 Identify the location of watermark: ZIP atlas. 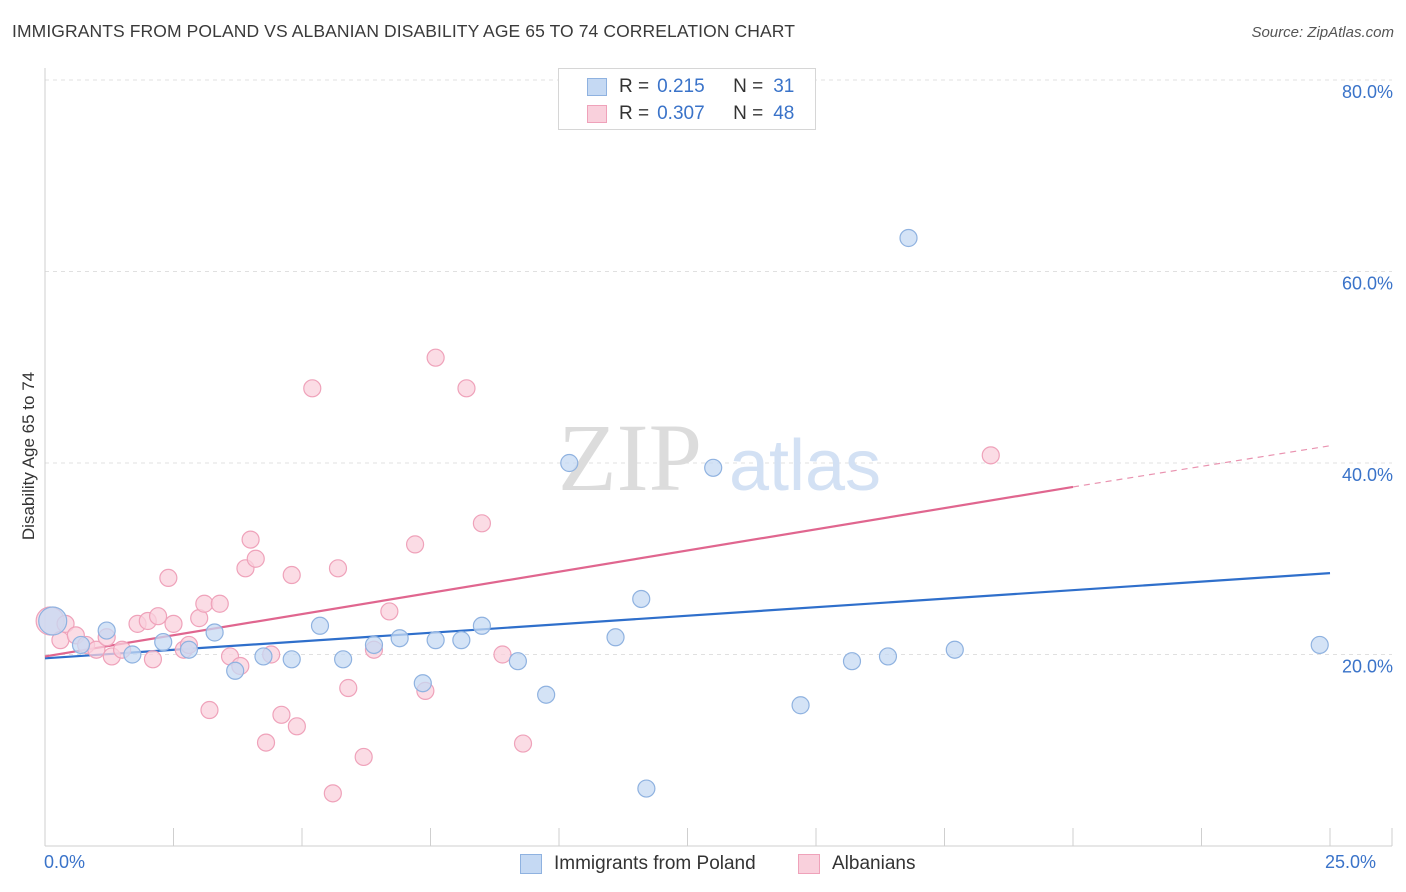
(719, 457).